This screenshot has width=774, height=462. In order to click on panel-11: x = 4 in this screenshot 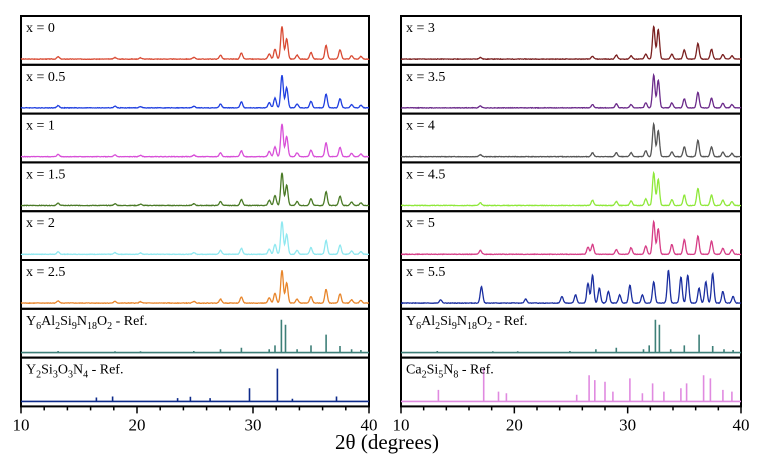, I will do `click(571, 138)`.